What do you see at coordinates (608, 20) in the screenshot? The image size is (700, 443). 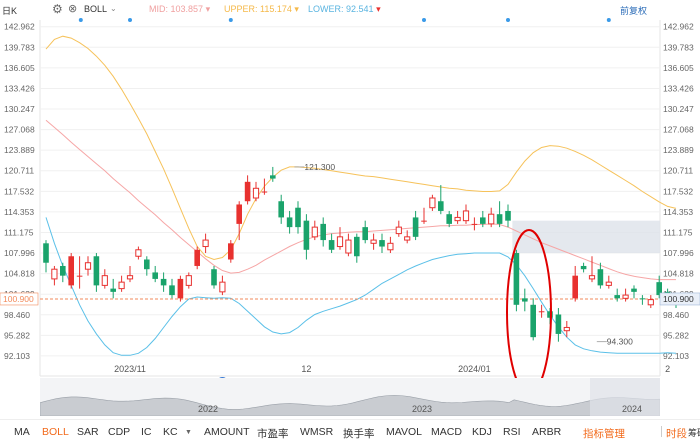 I see `event-dot` at bounding box center [608, 20].